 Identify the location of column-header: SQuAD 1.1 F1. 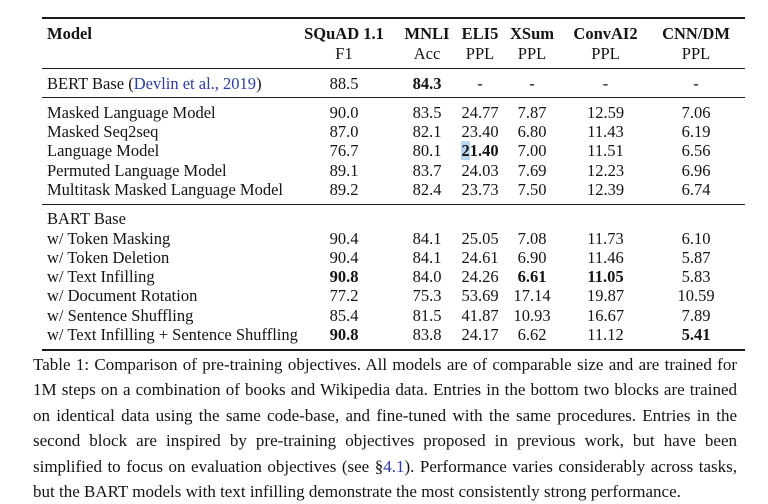
(344, 43).